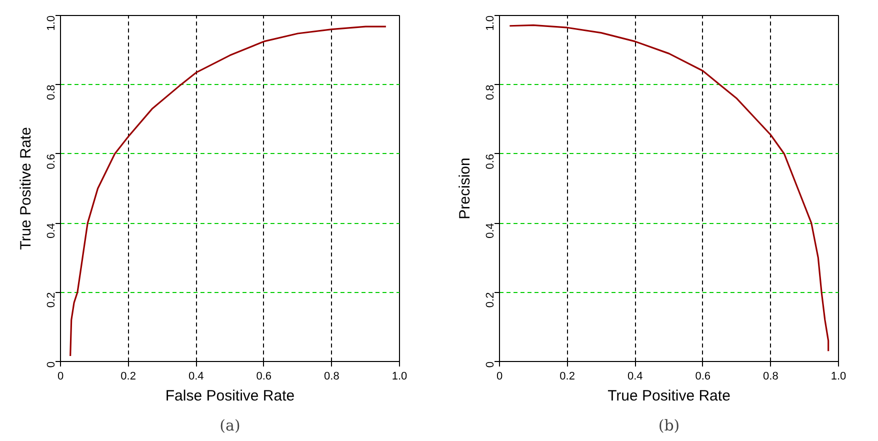 The width and height of the screenshot is (878, 441). What do you see at coordinates (230, 425) in the screenshot?
I see `text: (a)` at bounding box center [230, 425].